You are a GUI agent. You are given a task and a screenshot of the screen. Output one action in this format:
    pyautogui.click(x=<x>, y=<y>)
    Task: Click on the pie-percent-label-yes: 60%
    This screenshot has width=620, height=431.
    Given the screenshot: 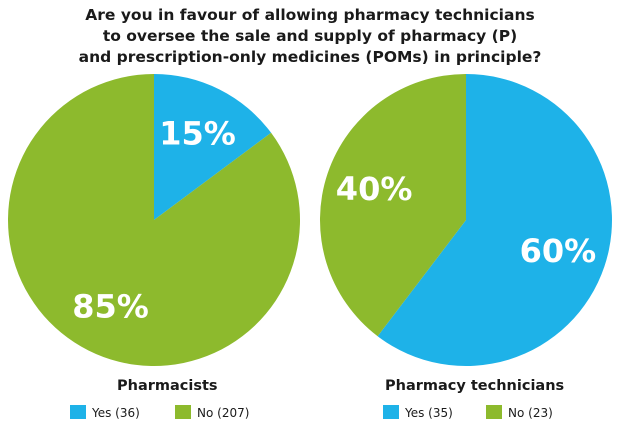 What is the action you would take?
    pyautogui.click(x=558, y=251)
    